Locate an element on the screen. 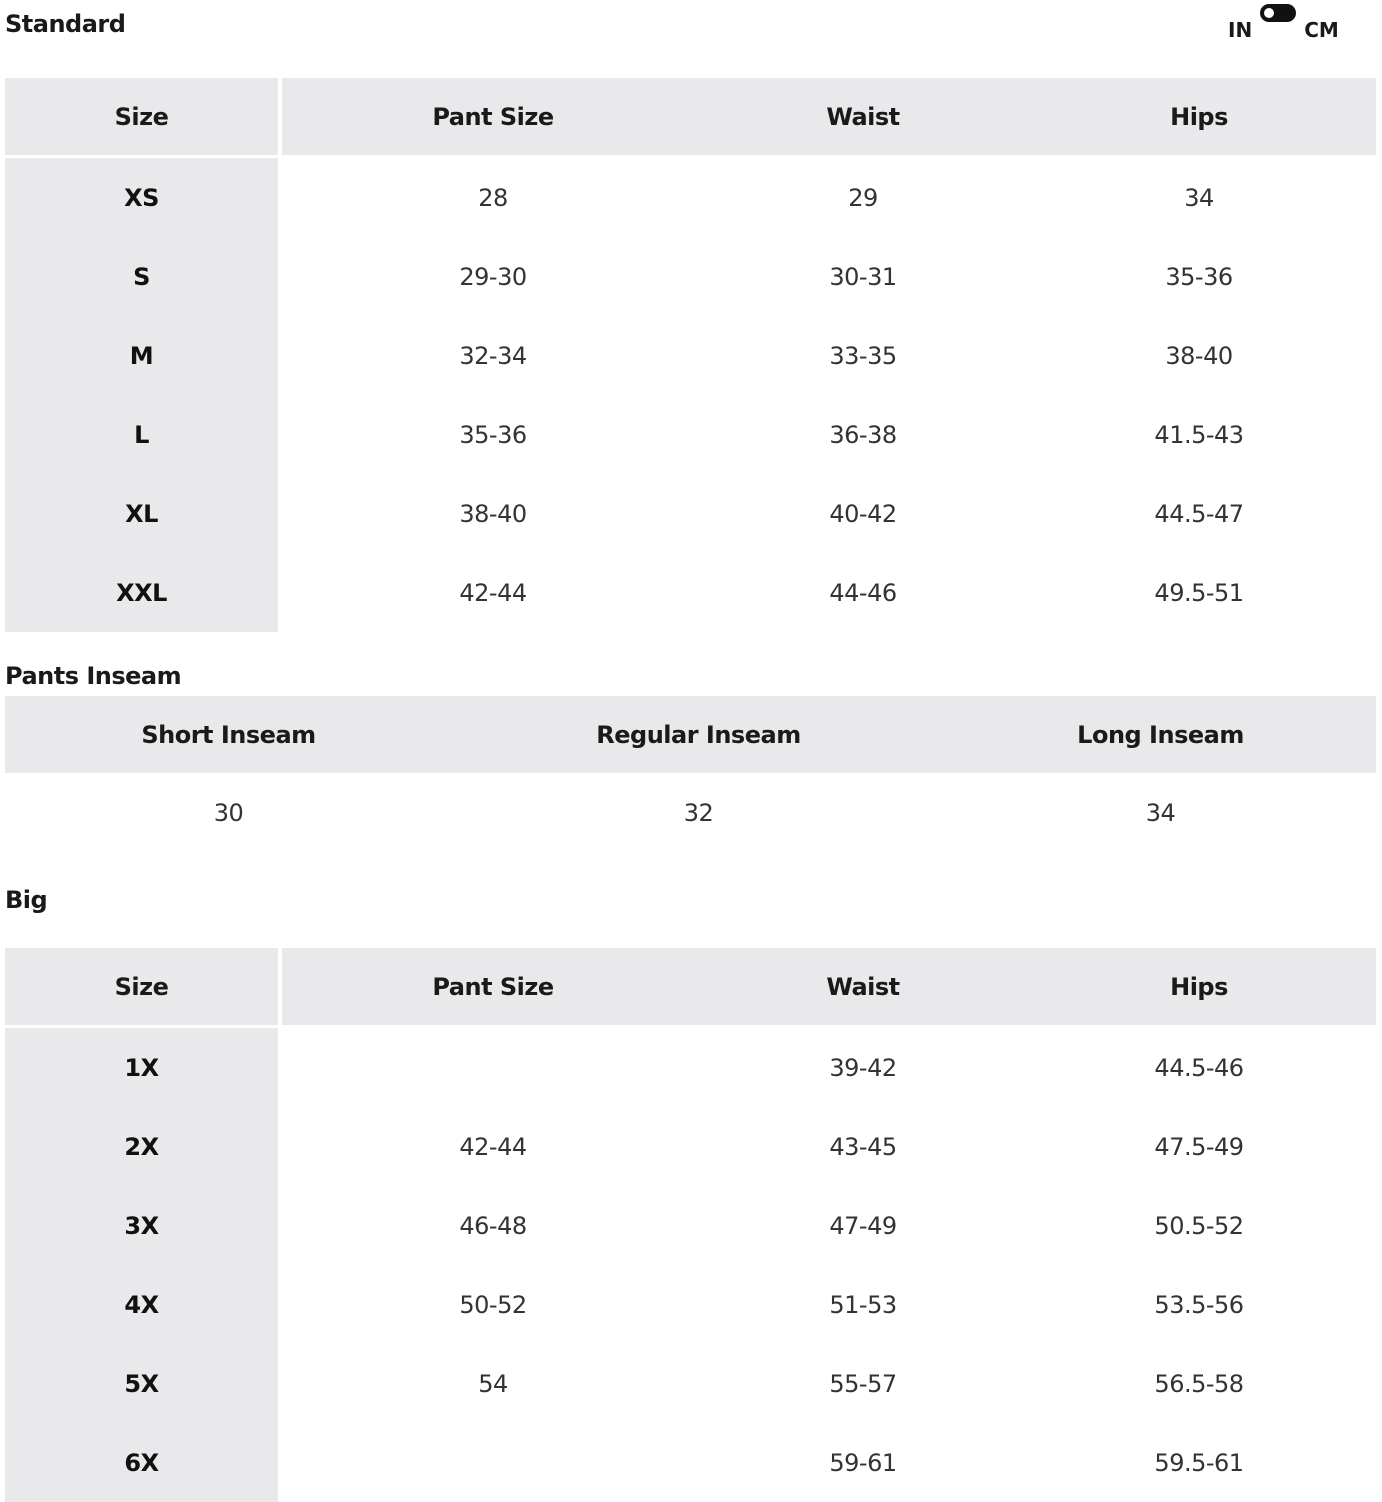  cell-hips: 49.5-51 is located at coordinates (1199, 592).